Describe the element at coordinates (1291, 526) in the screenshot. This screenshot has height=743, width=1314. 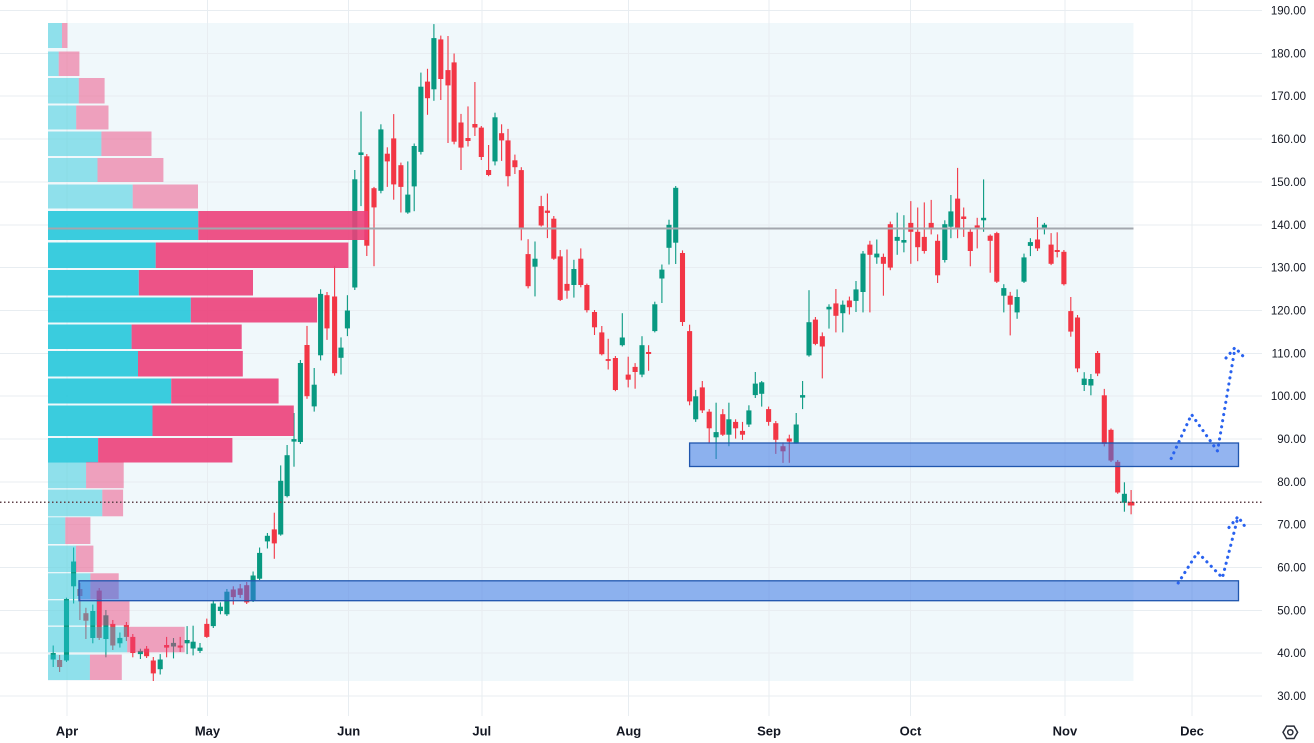
I see `svg-text: 70.00` at that location.